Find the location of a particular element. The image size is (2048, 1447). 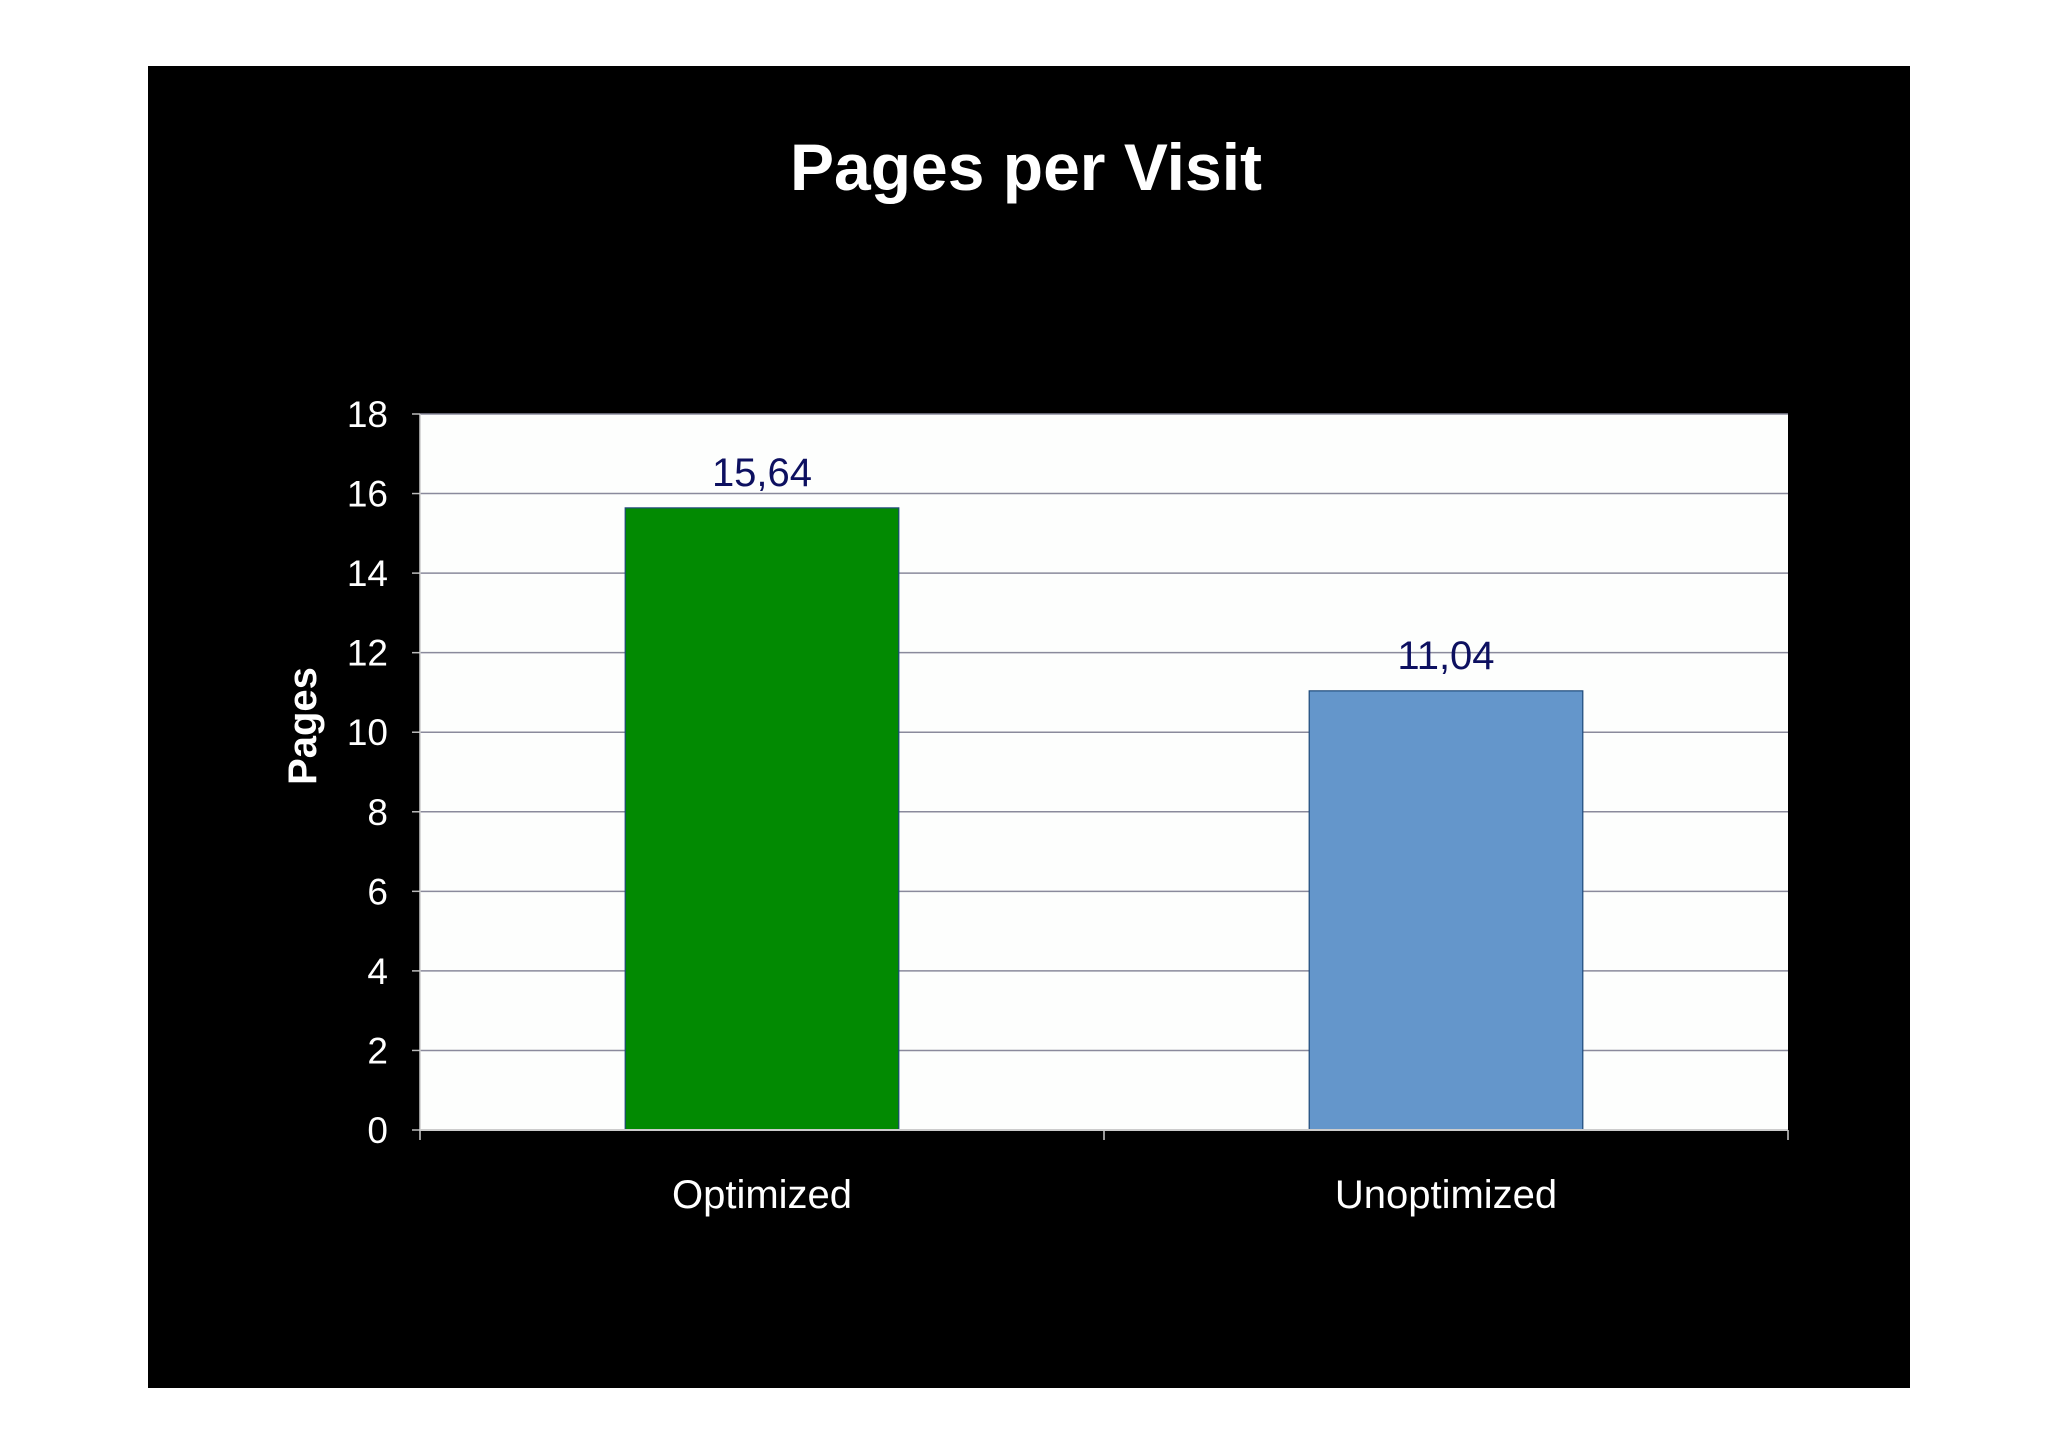

y-tick-label: 10 is located at coordinates (367, 732).